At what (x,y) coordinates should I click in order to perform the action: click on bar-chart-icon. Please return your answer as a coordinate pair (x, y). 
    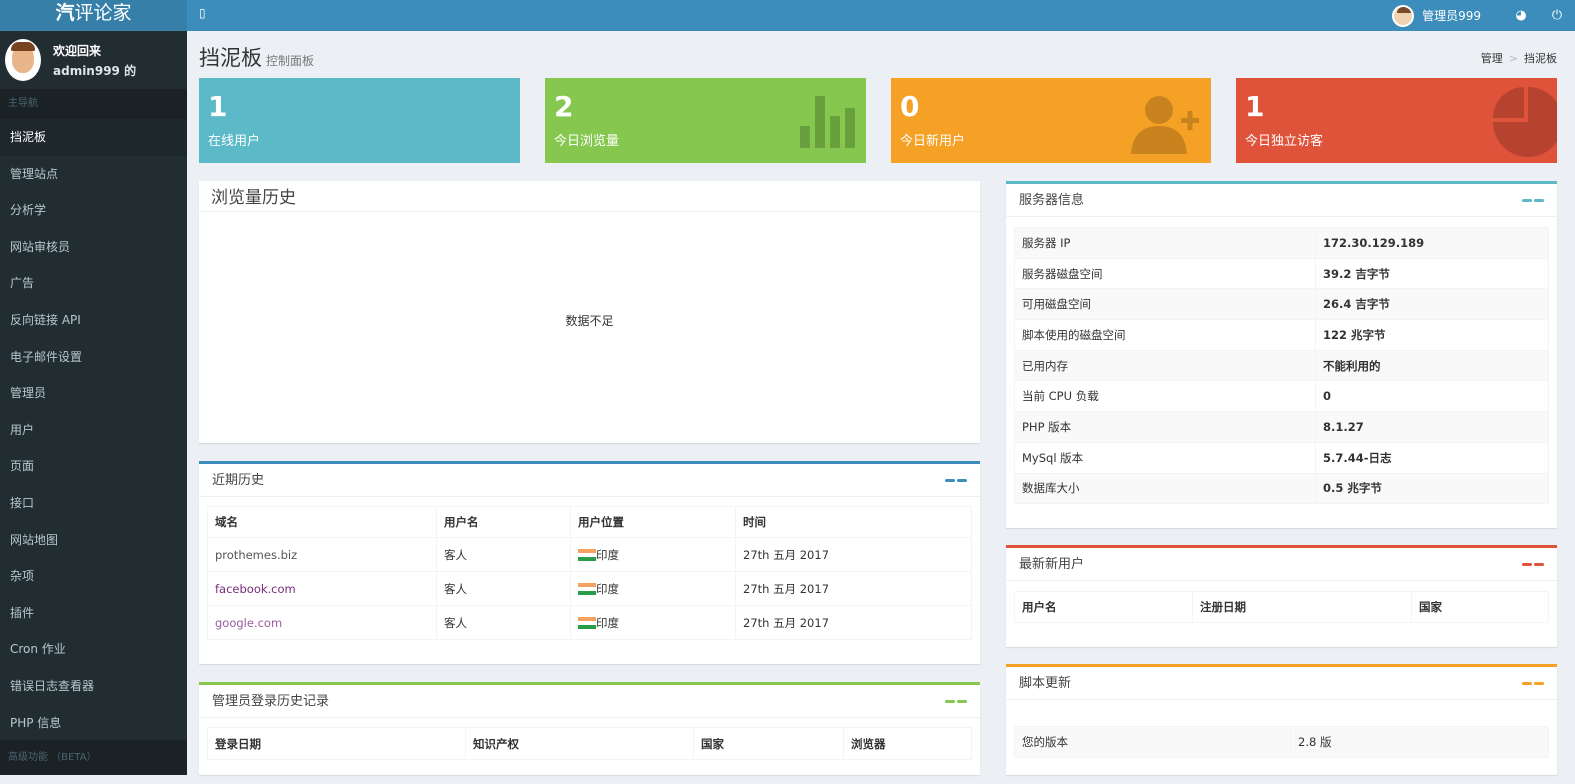
    Looking at the image, I should click on (827, 122).